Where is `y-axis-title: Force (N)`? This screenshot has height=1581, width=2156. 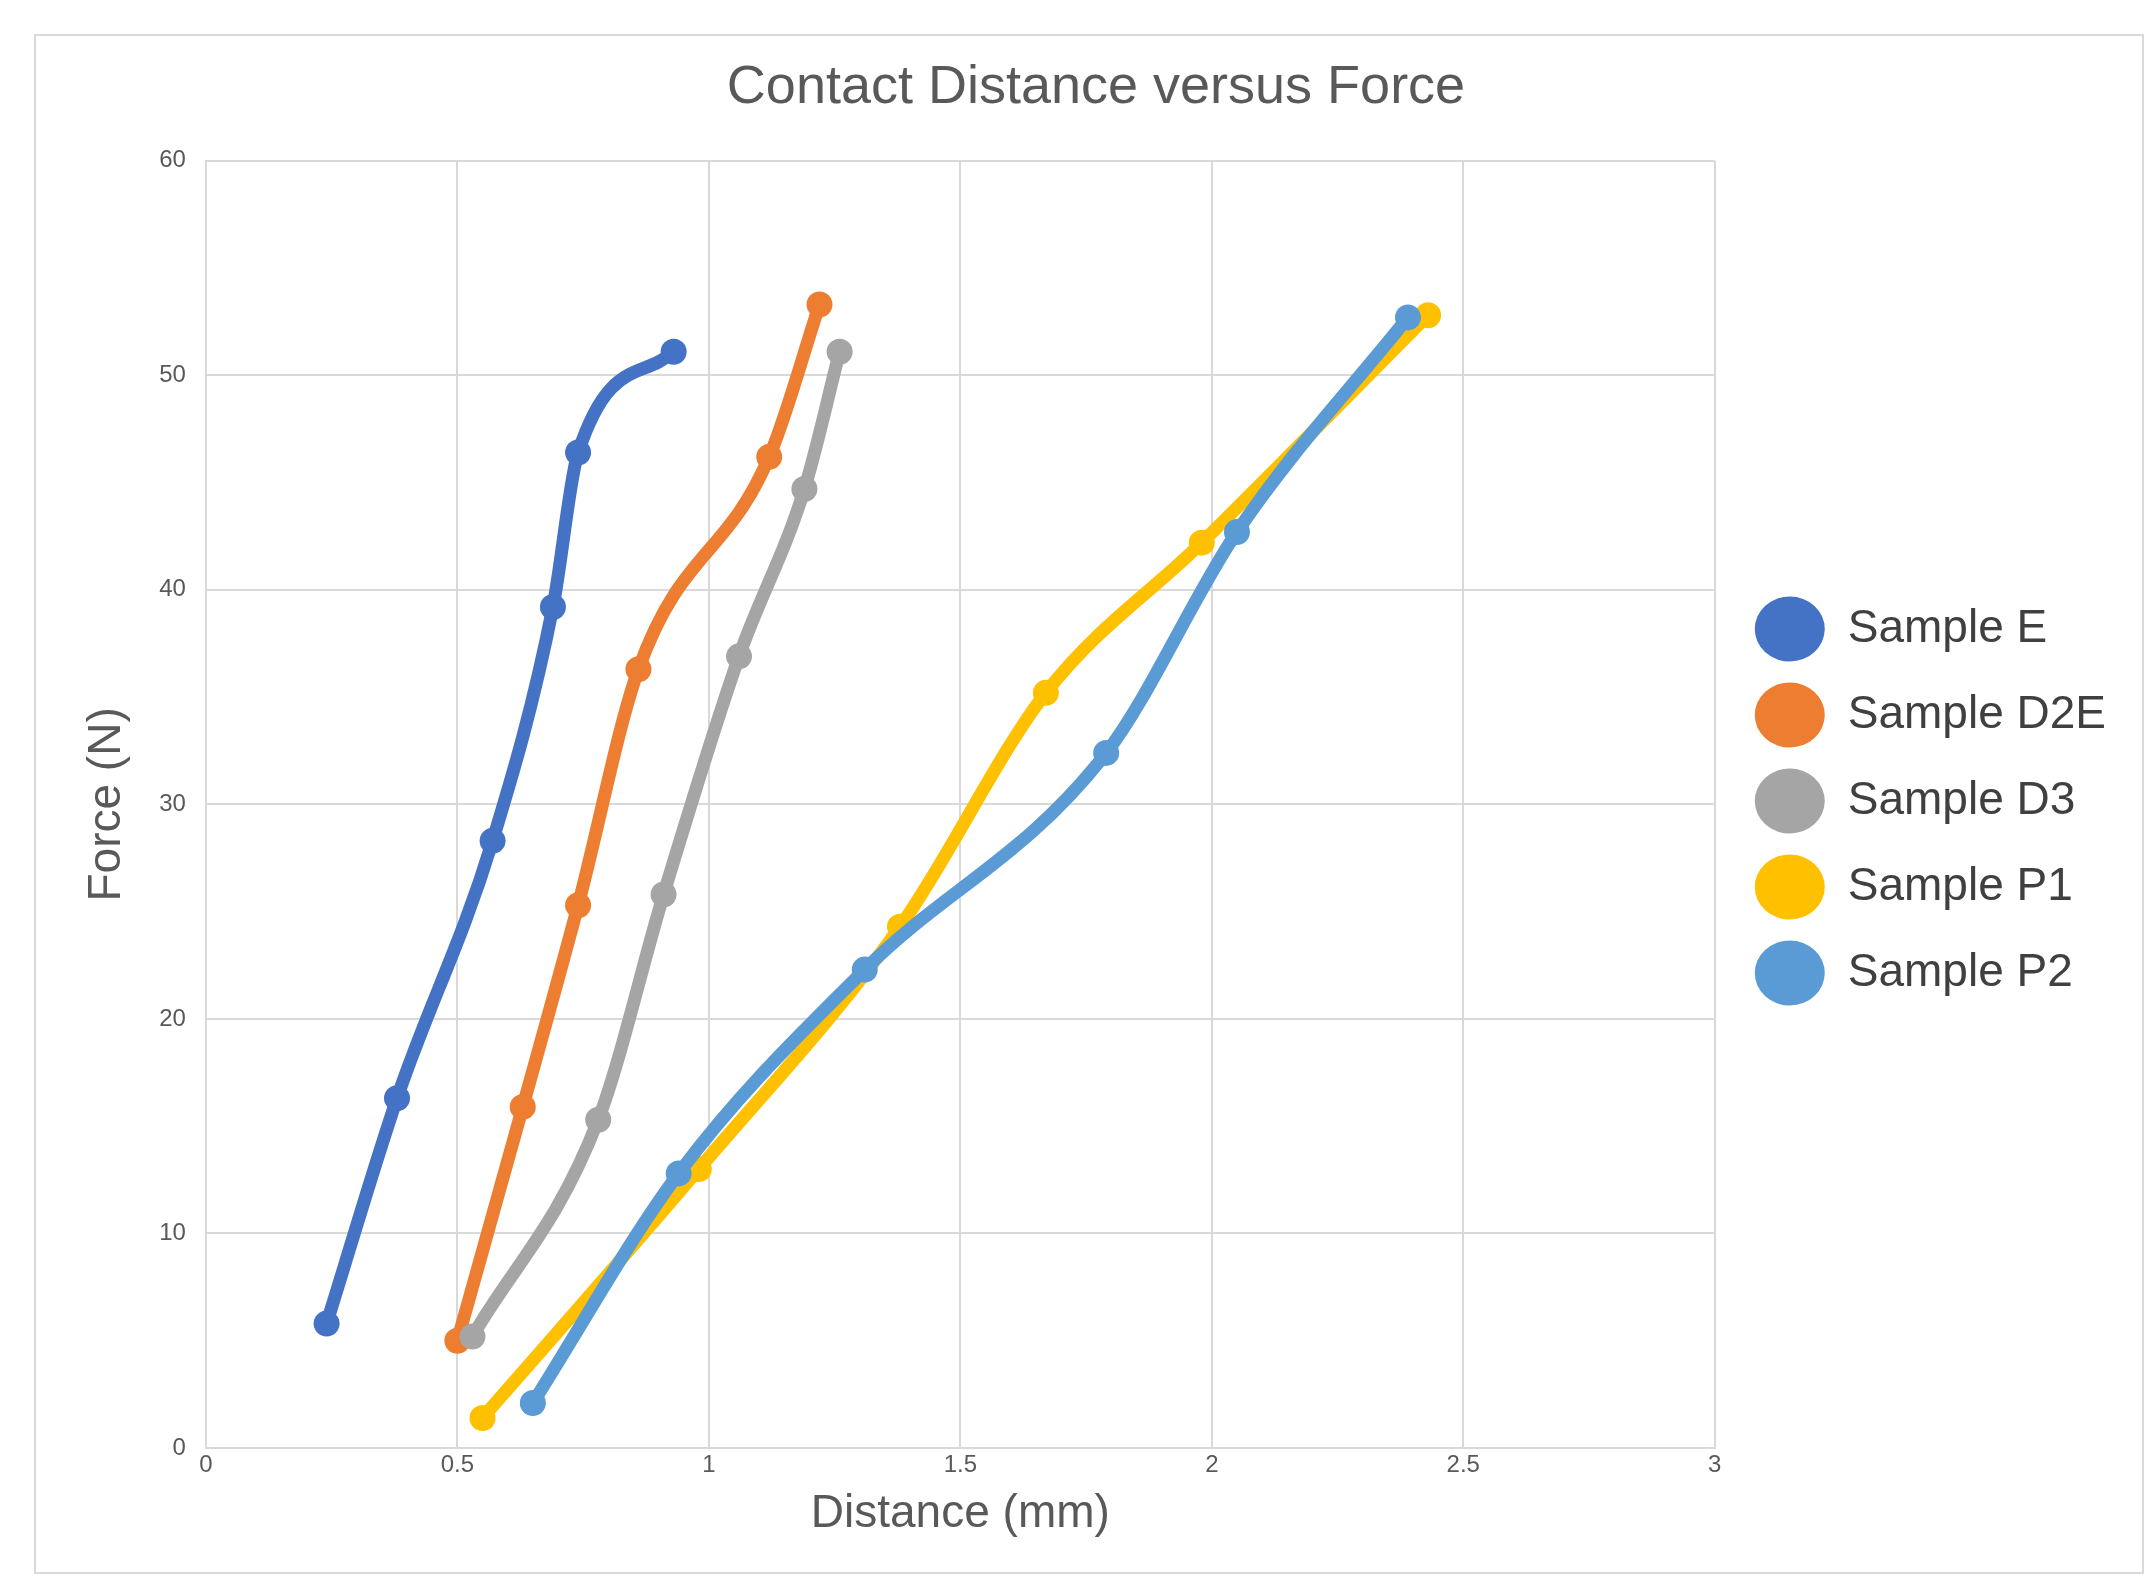 y-axis-title: Force (N) is located at coordinates (104, 804).